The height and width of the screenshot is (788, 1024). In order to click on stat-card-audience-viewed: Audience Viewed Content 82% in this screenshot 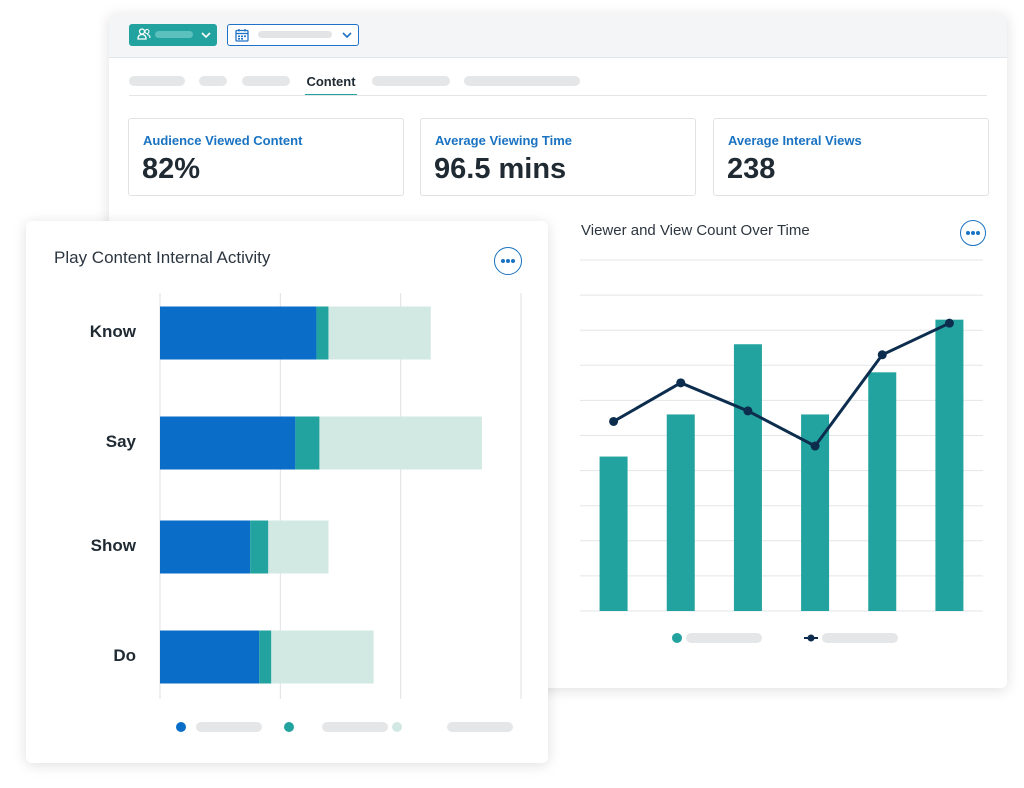, I will do `click(266, 157)`.